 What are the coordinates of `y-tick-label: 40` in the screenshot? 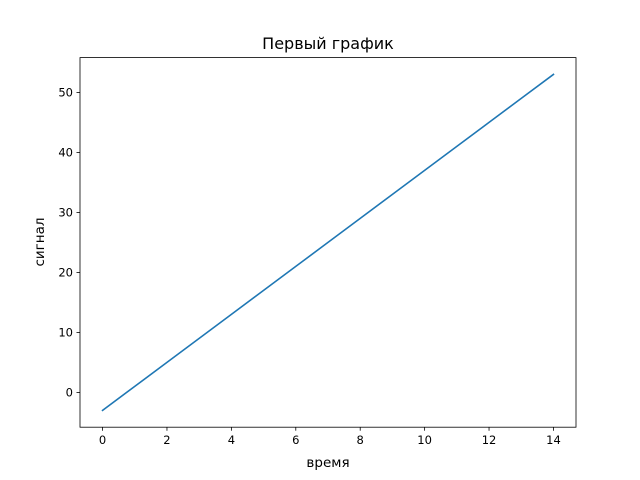 It's located at (65, 152).